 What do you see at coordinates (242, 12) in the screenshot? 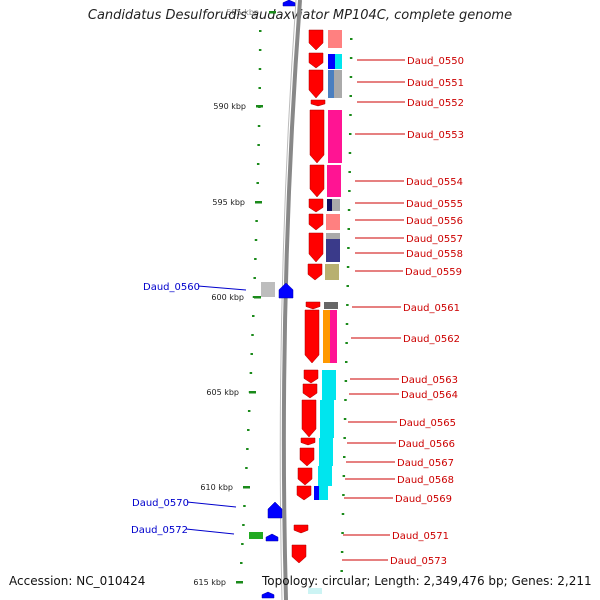
I see `tick-label: 585 kbp` at bounding box center [242, 12].